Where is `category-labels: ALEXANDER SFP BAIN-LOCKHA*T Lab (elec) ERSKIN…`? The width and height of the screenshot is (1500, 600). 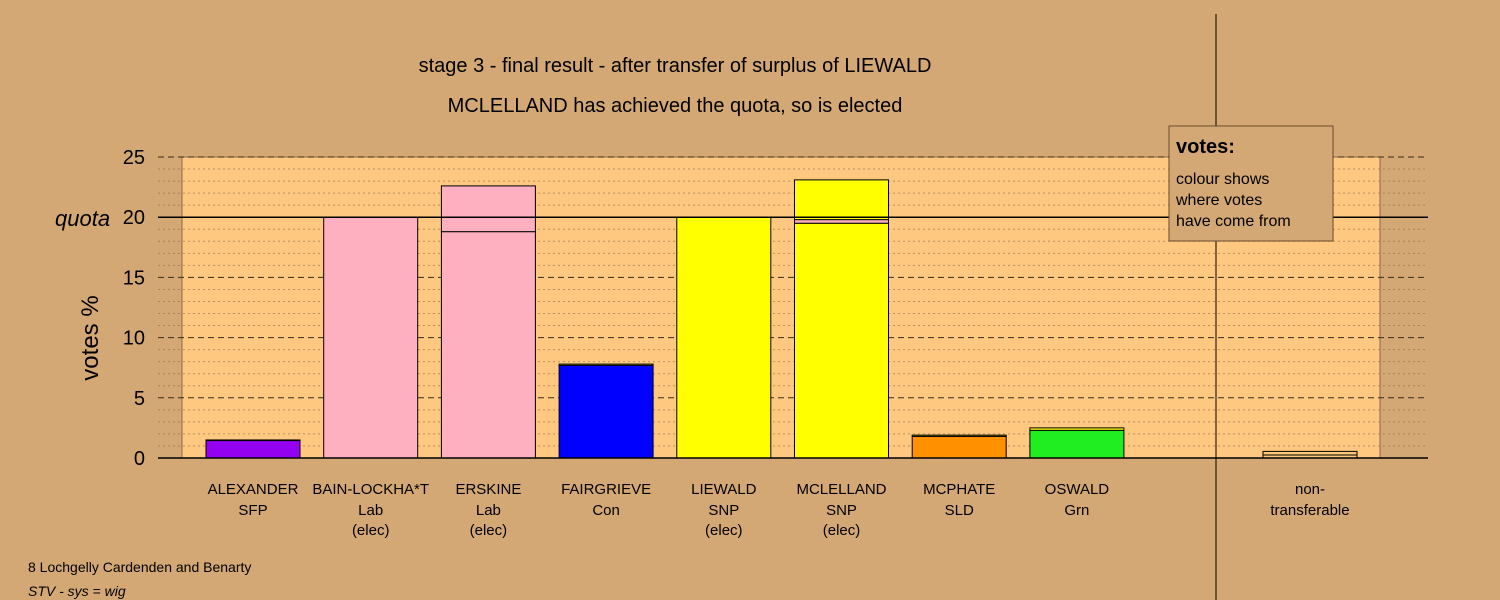 category-labels: ALEXANDER SFP BAIN-LOCKHA*T Lab (elec) ERSKIN… is located at coordinates (779, 510).